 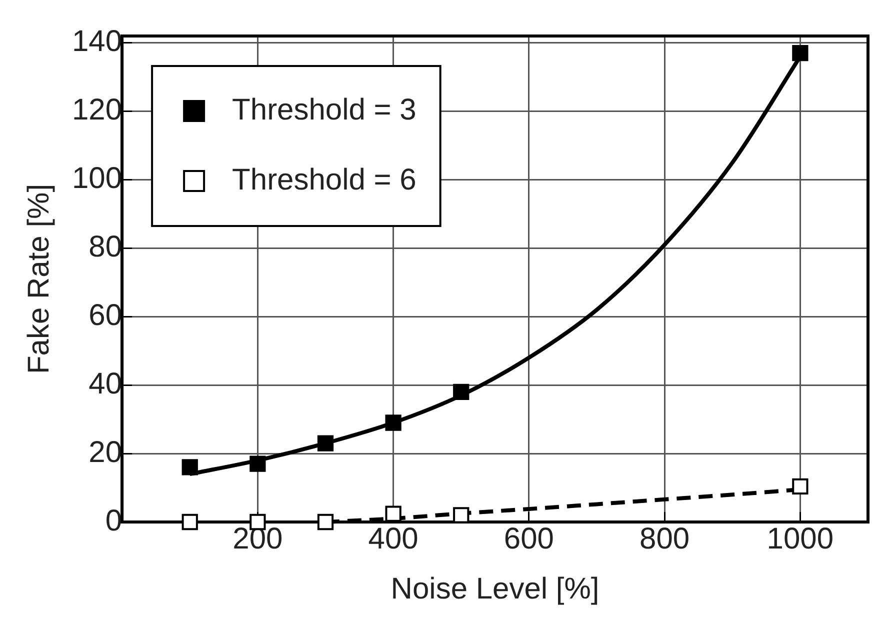 I want to click on y-axis-title: Fake Rate [%], so click(x=39, y=279).